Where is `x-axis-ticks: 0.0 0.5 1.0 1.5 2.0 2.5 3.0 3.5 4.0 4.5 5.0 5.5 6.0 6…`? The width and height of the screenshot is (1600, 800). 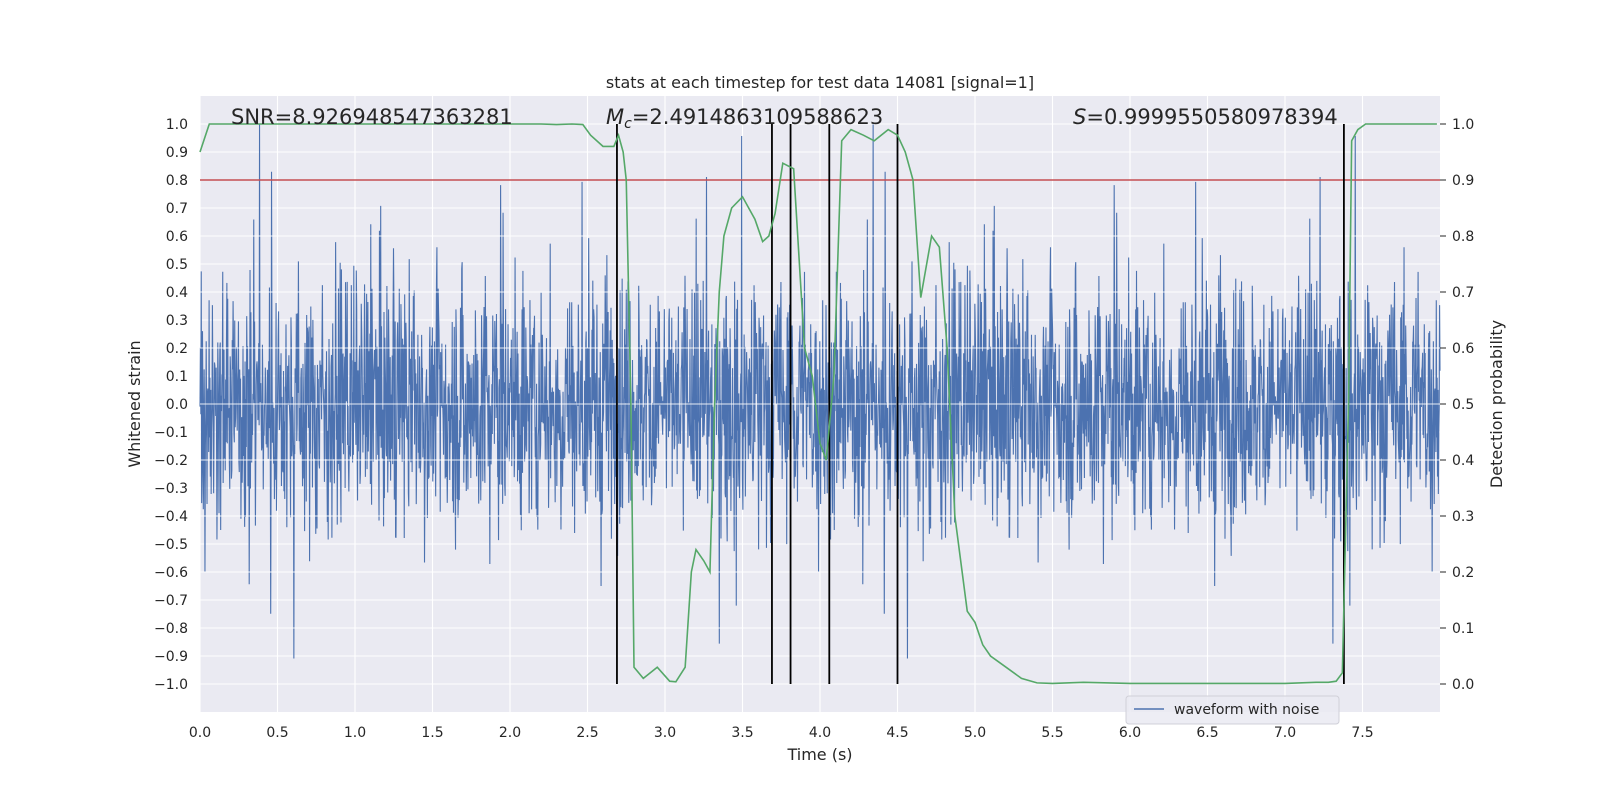 x-axis-ticks: 0.0 0.5 1.0 1.5 2.0 2.5 3.0 3.5 4.0 4.5 5.0 5.5 6.0 6… is located at coordinates (781, 733).